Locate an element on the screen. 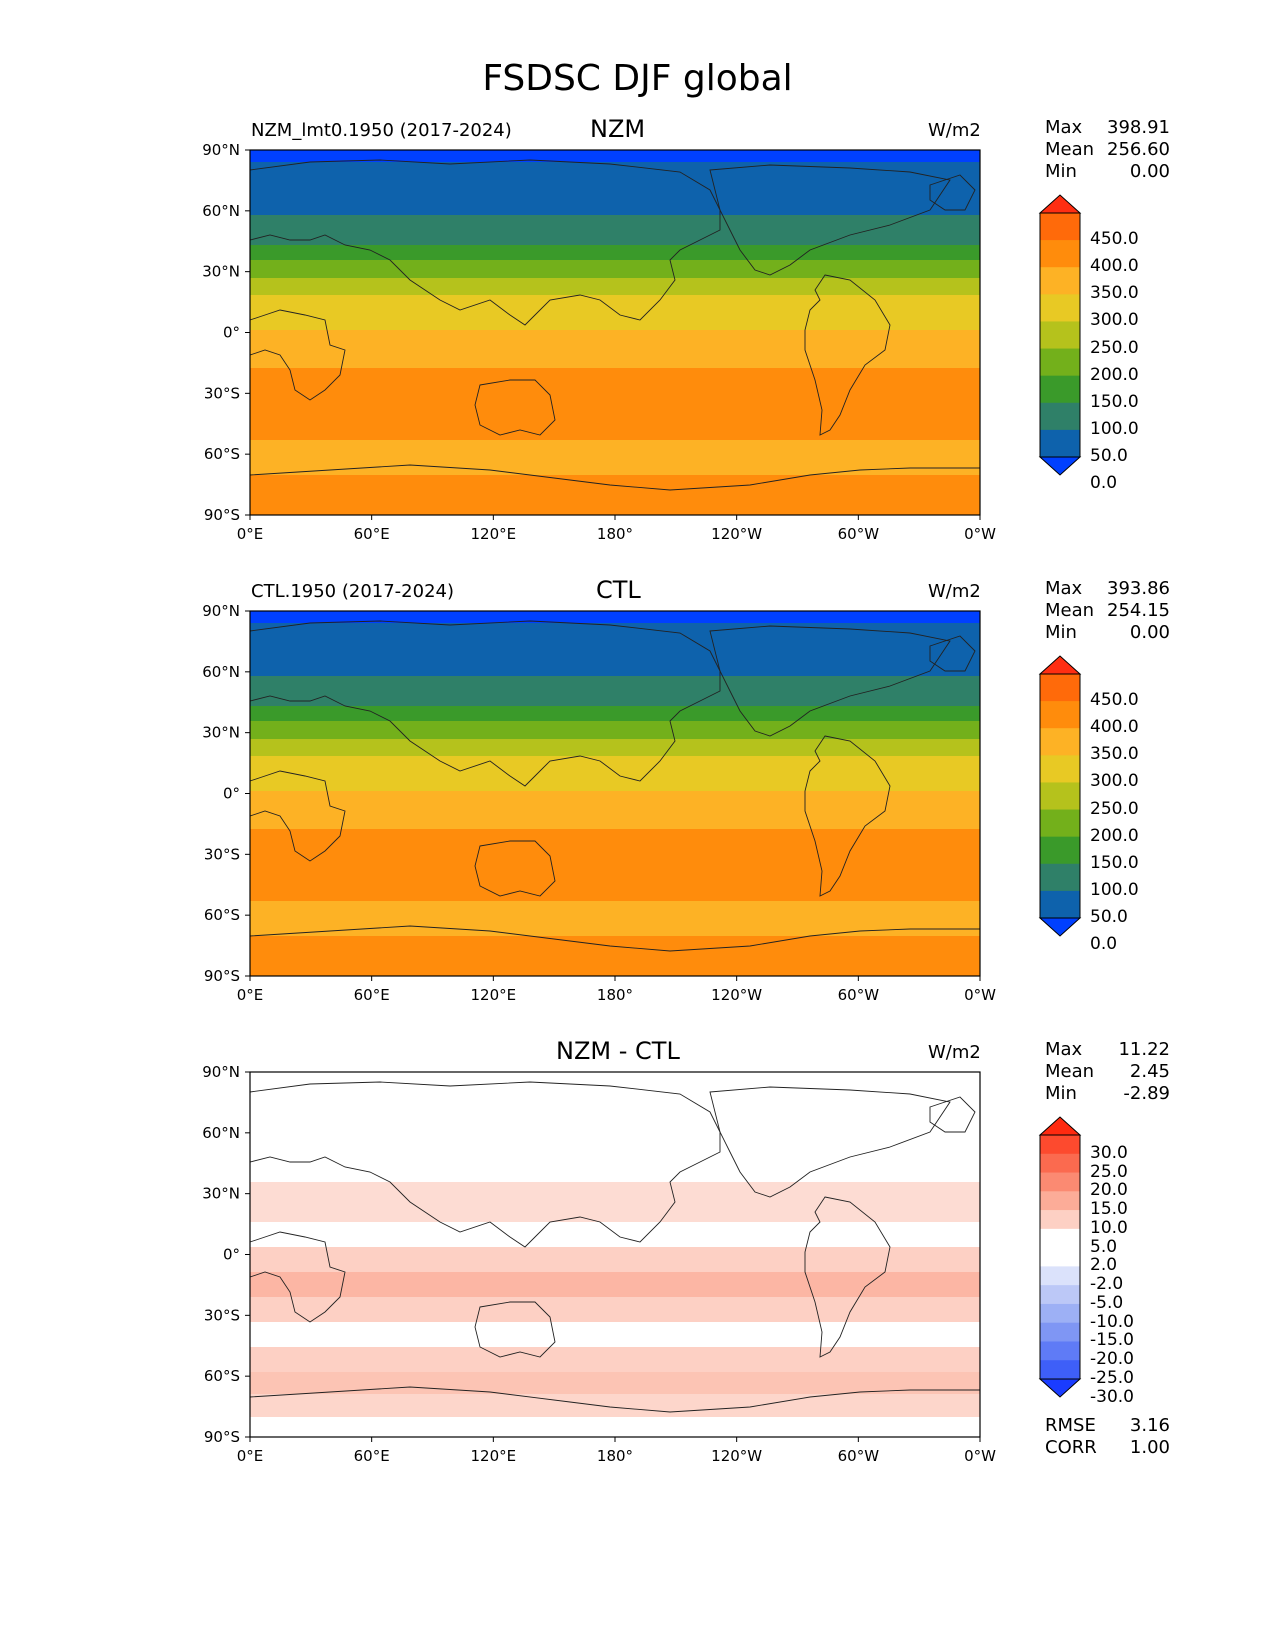 This screenshot has height=1650, width=1275. lat-tick-label: 60°S is located at coordinates (222, 915).